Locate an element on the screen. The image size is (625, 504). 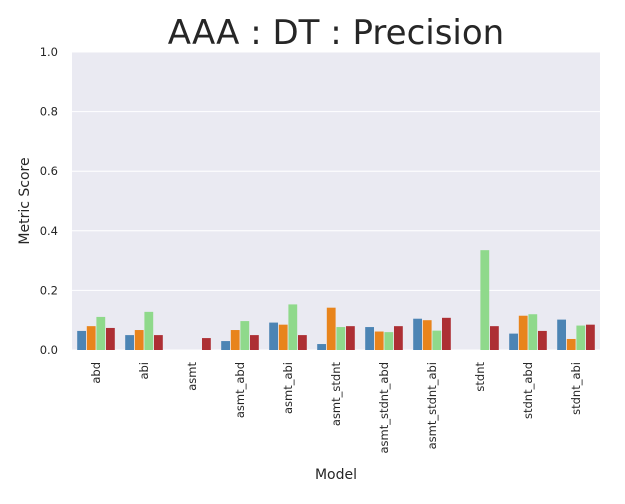
x-tick-label: asmt_abd is located at coordinates (240, 390).